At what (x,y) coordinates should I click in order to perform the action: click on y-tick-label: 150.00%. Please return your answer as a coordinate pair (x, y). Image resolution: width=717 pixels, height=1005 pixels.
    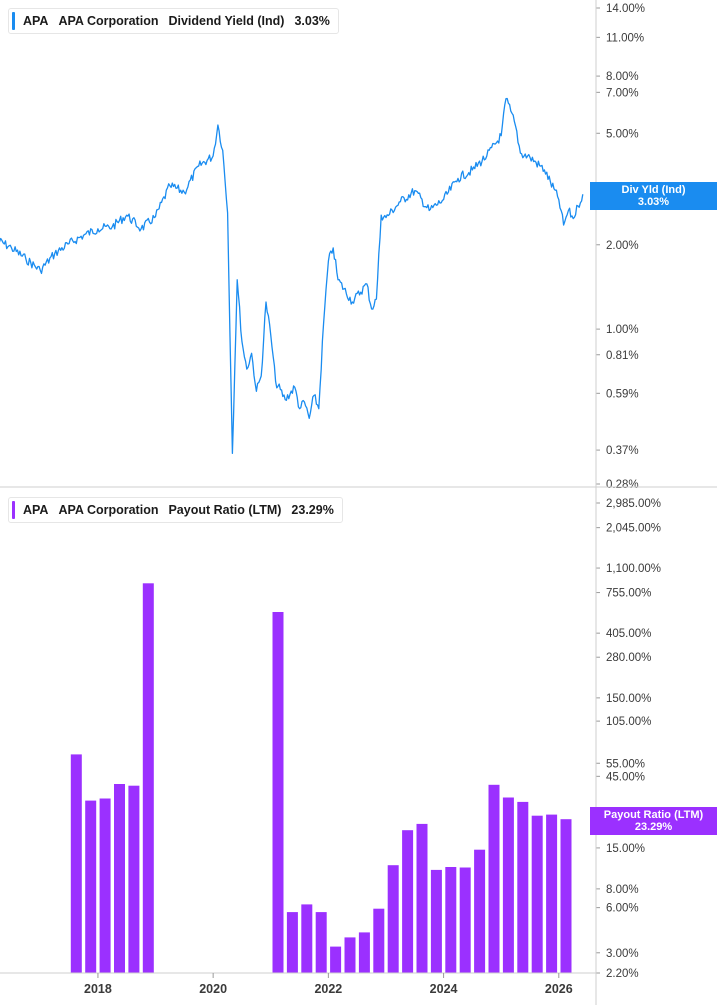
    Looking at the image, I should click on (628, 699).